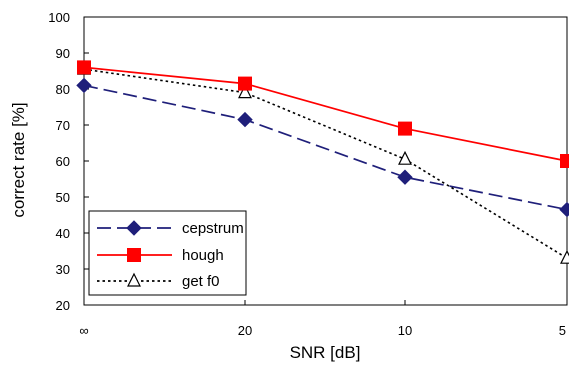 The image size is (569, 365). What do you see at coordinates (63, 53) in the screenshot?
I see `y-tick-label: 90` at bounding box center [63, 53].